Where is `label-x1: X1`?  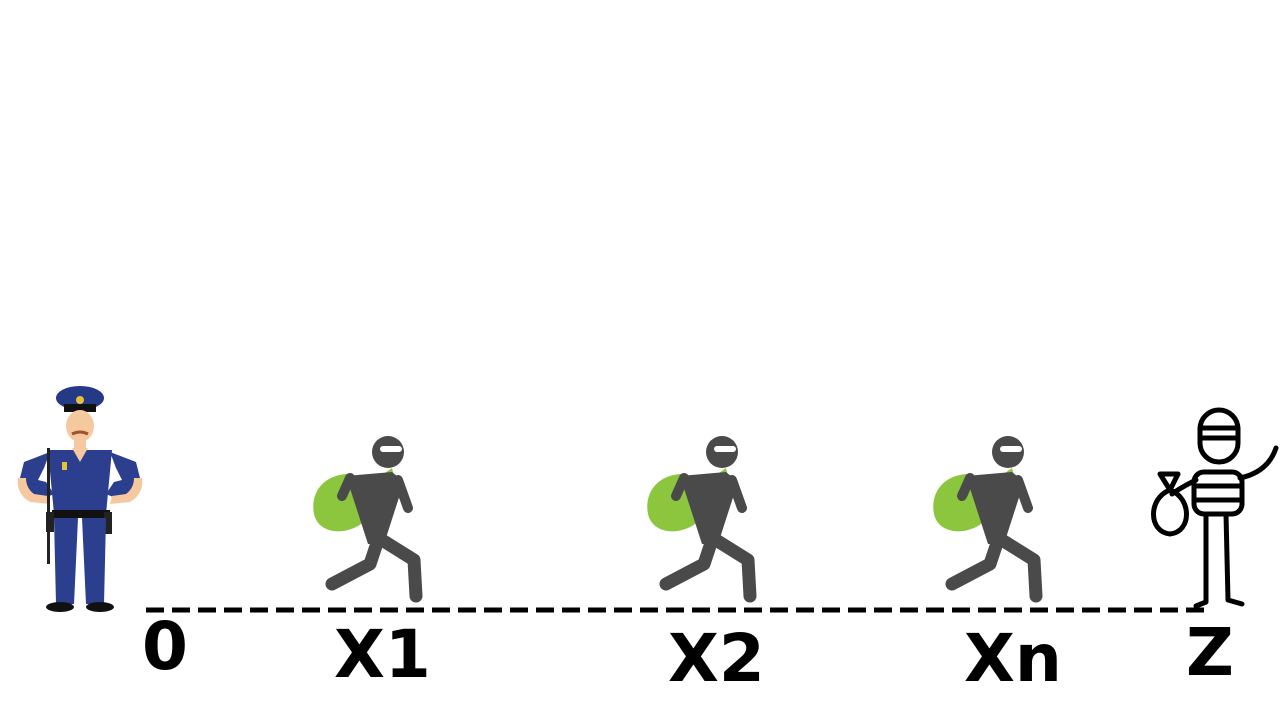 label-x1: X1 is located at coordinates (382, 654).